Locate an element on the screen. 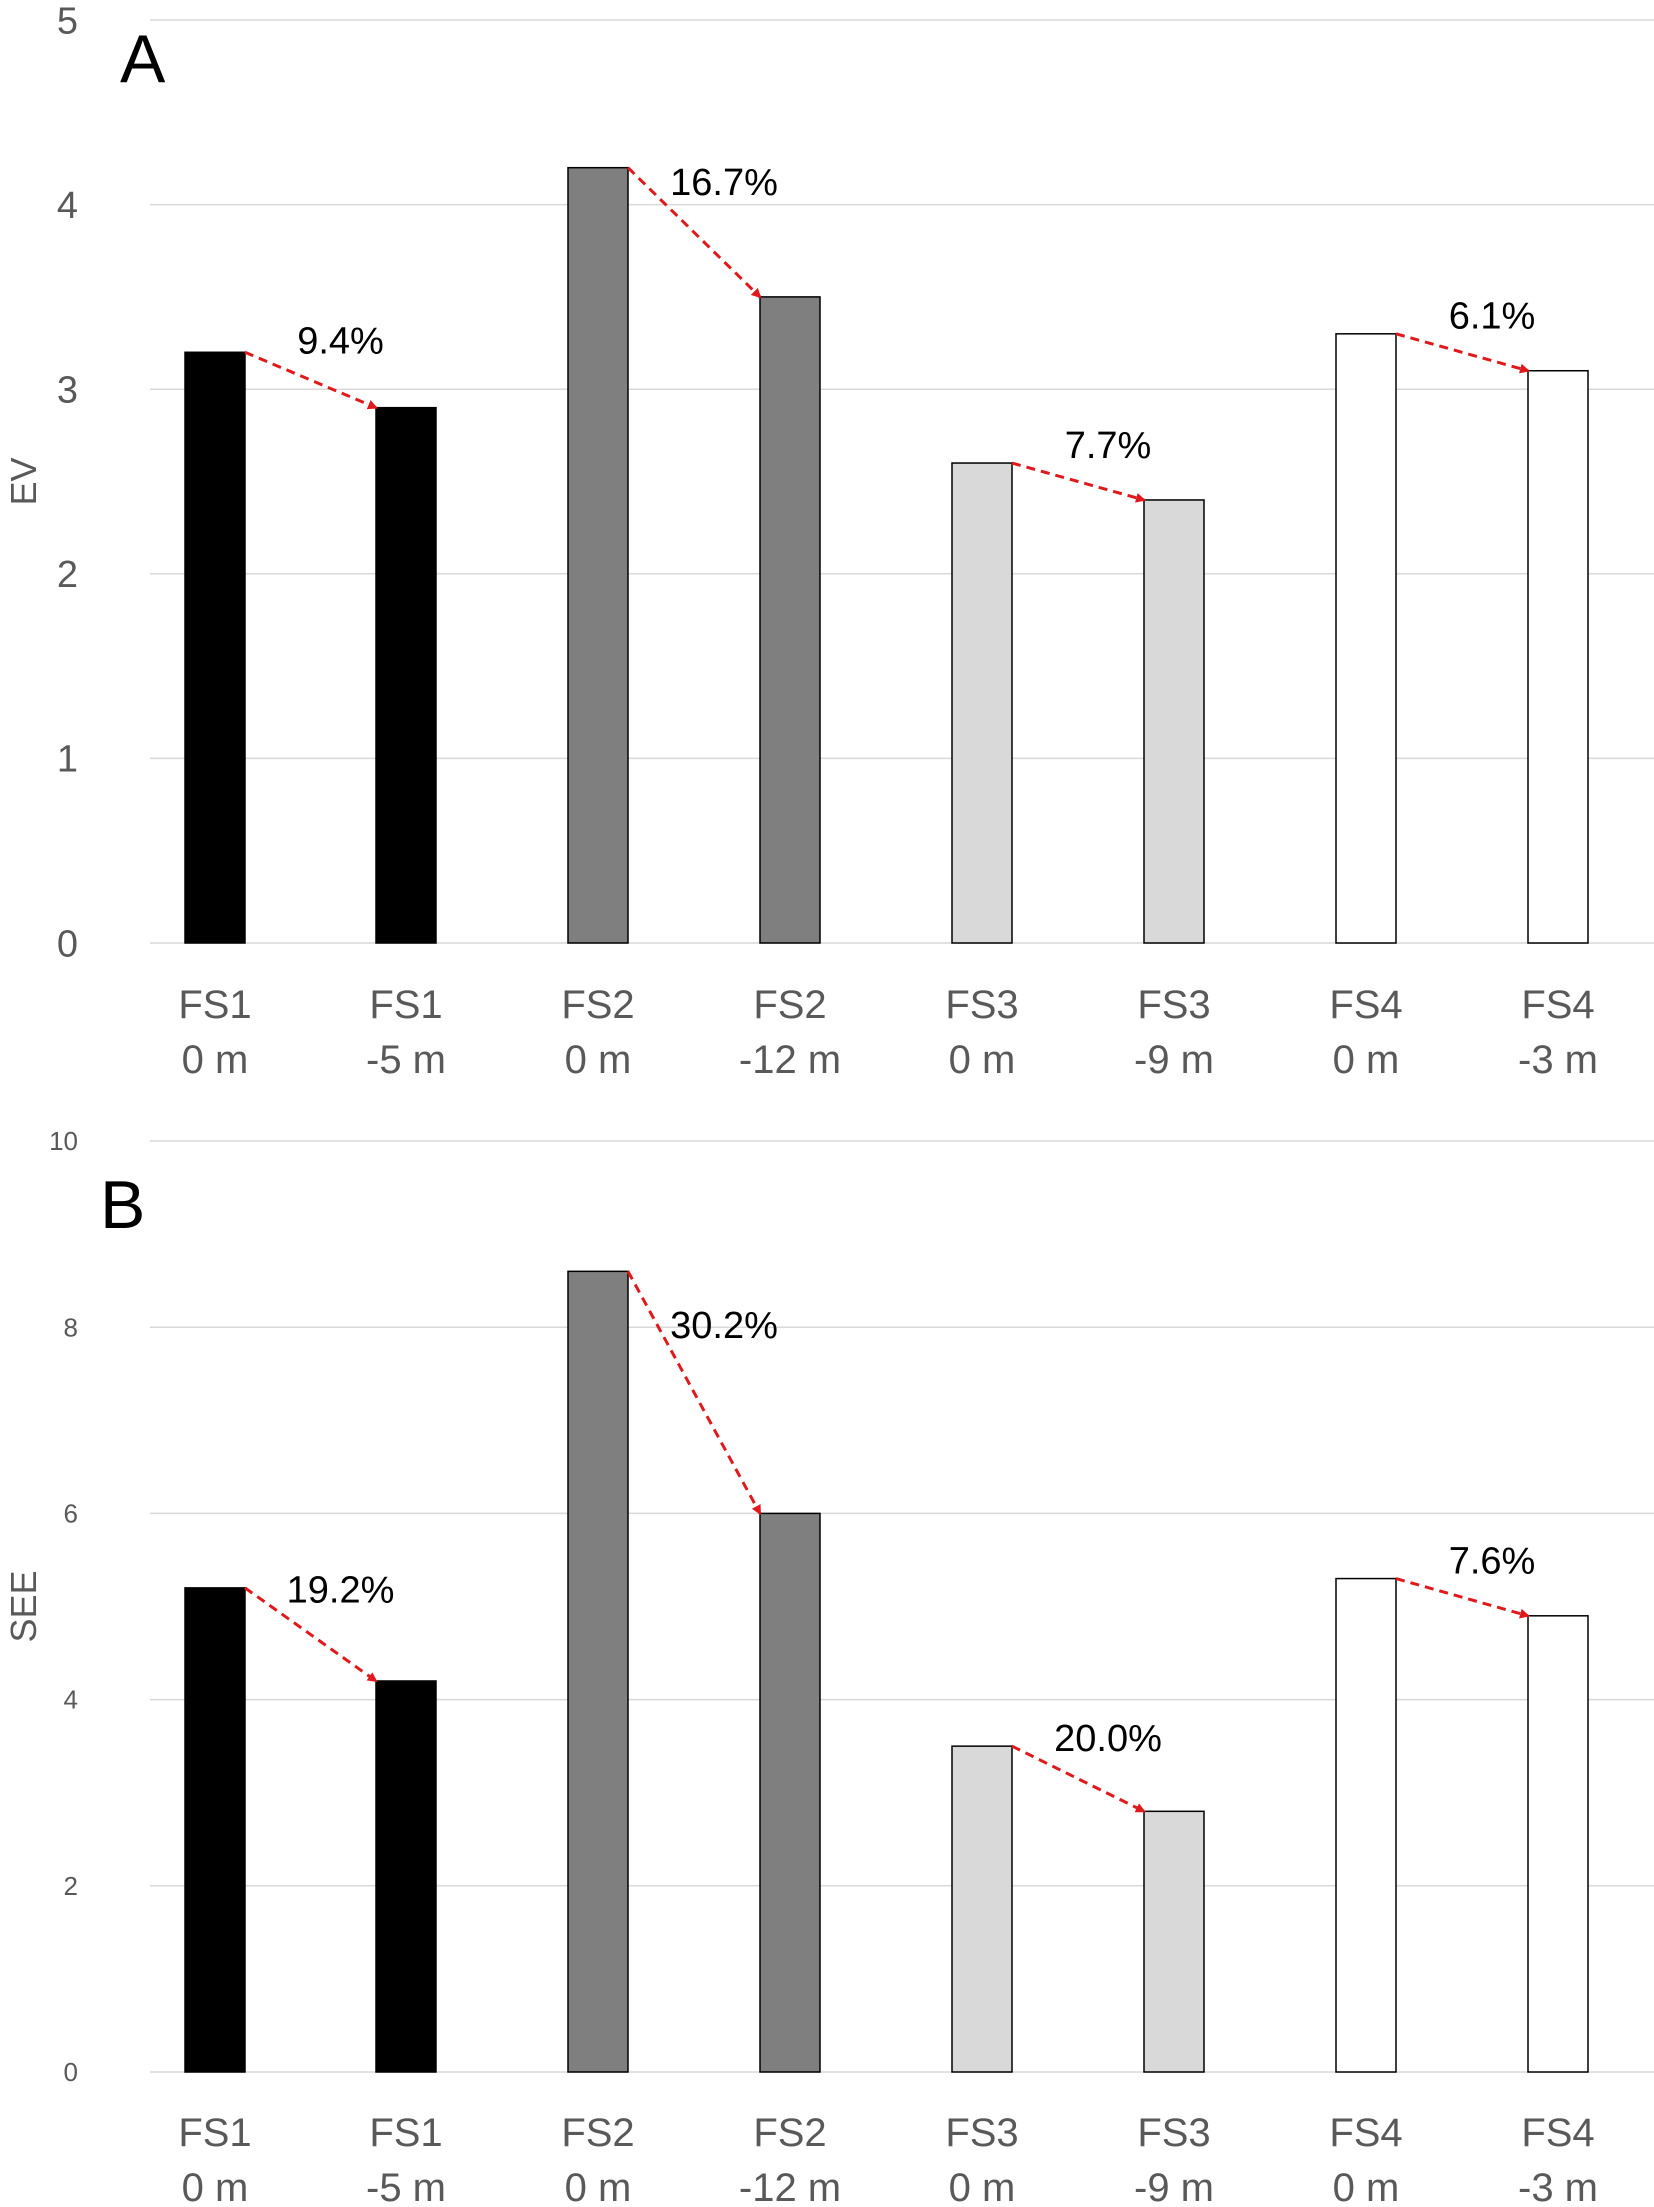 The width and height of the screenshot is (1654, 2207). percent-change-label: 7.6% is located at coordinates (1492, 1562).